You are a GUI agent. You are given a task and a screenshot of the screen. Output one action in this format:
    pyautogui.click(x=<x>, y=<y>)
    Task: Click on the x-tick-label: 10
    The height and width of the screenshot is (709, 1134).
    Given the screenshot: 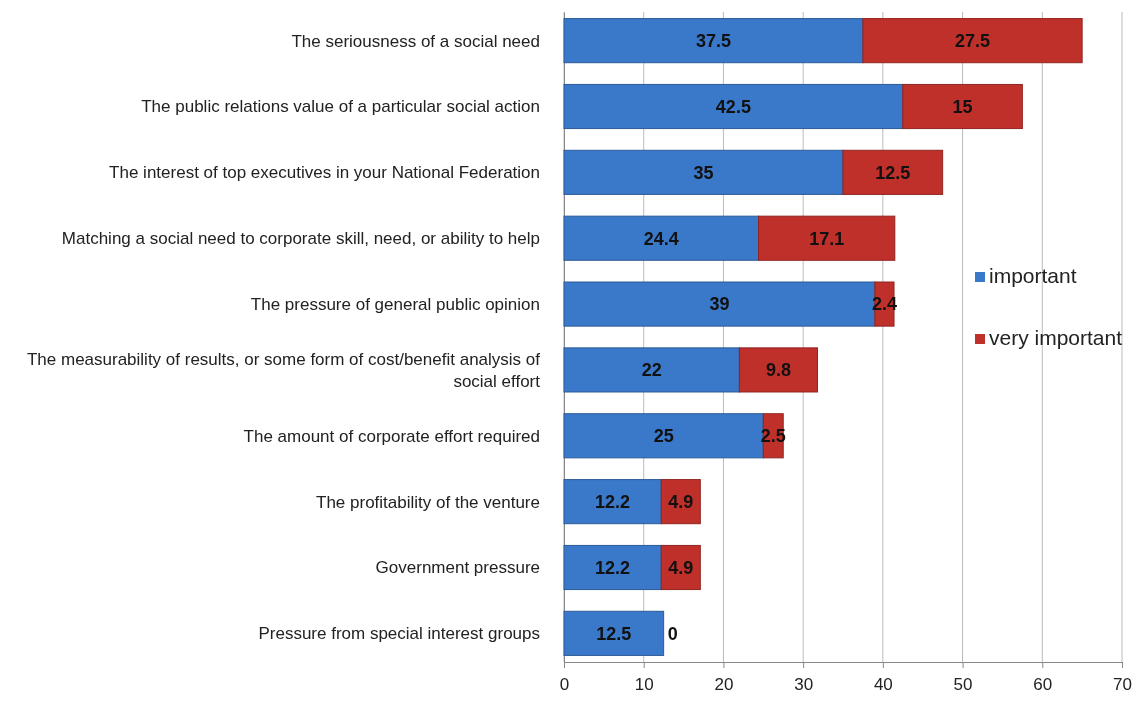 What is the action you would take?
    pyautogui.click(x=644, y=684)
    